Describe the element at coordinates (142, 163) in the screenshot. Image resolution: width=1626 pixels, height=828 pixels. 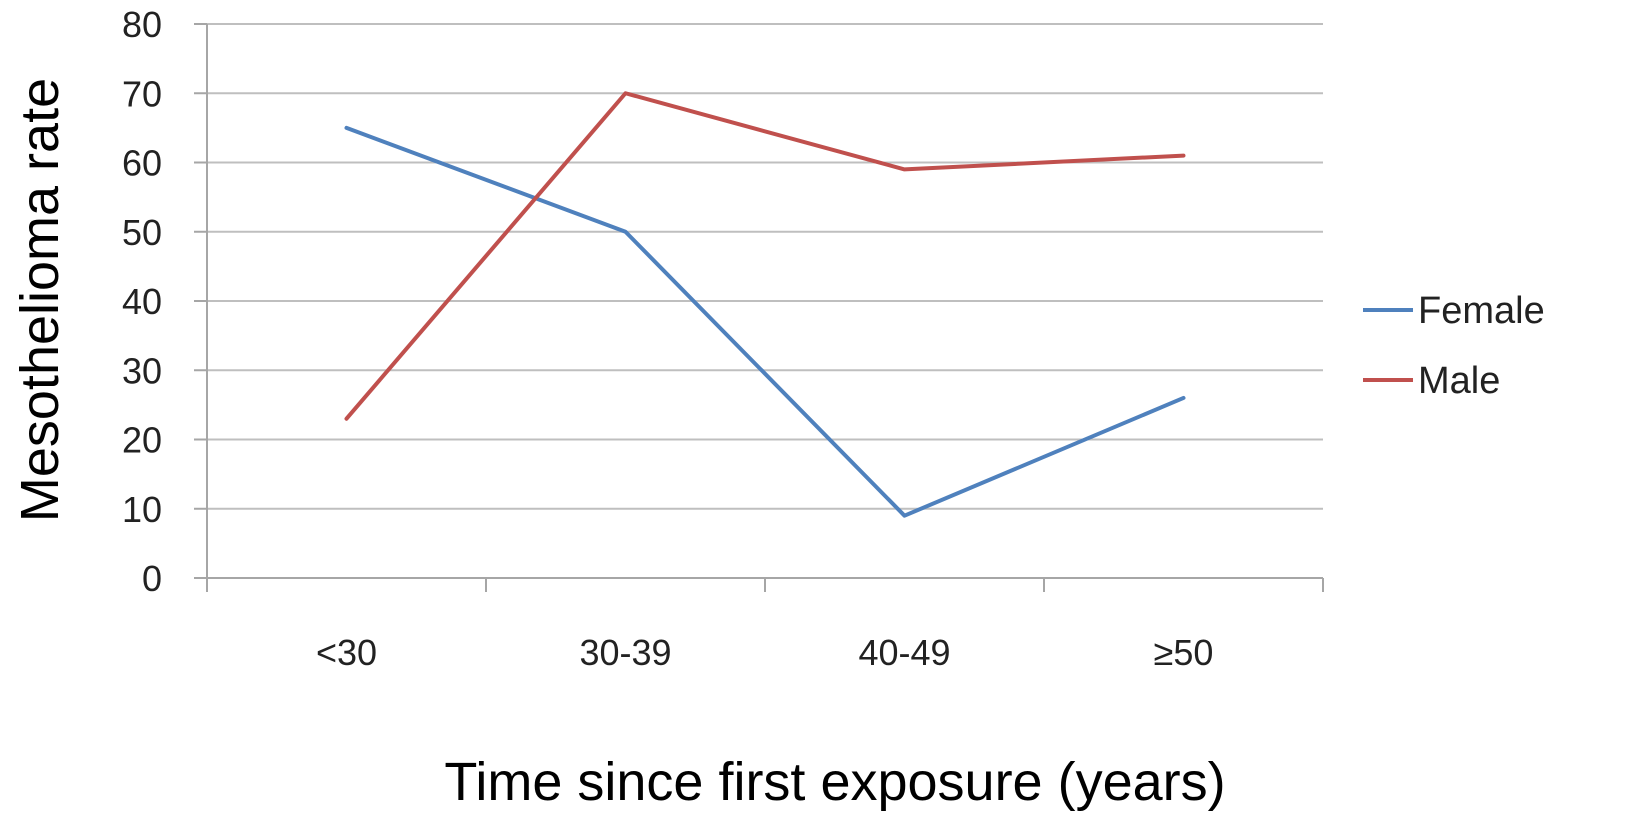
I see `y-tick-label: 60` at that location.